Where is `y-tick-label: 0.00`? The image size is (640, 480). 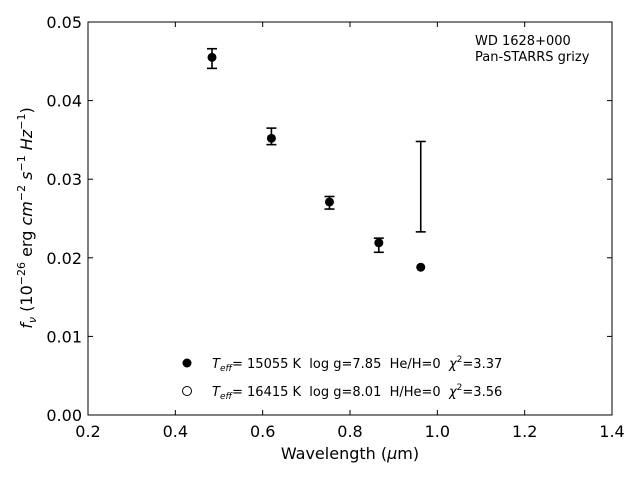
y-tick-label: 0.00 is located at coordinates (64, 415).